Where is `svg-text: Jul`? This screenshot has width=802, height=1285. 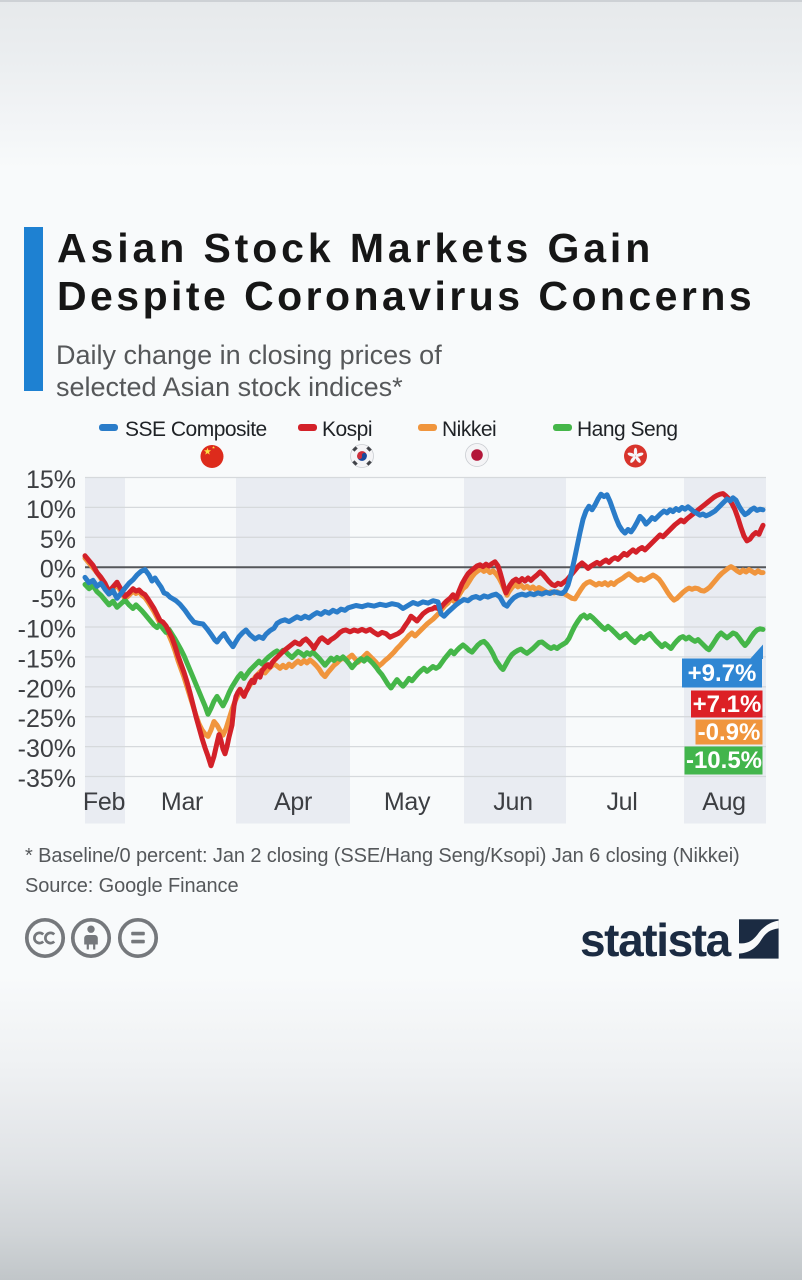
svg-text: Jul is located at coordinates (621, 802).